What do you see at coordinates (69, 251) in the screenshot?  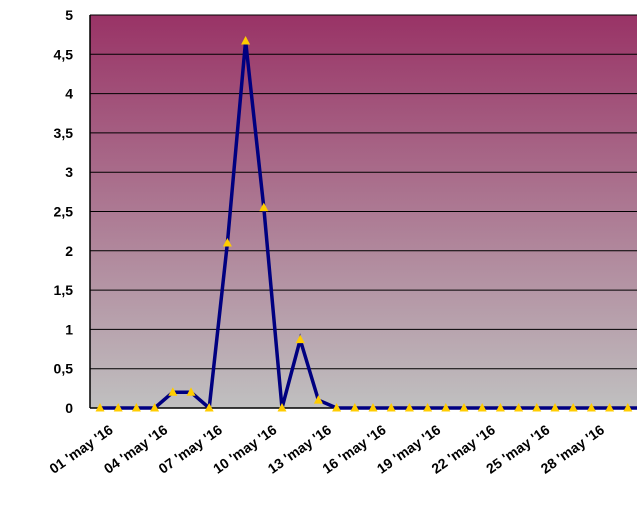 I see `y-tick-label: 2` at bounding box center [69, 251].